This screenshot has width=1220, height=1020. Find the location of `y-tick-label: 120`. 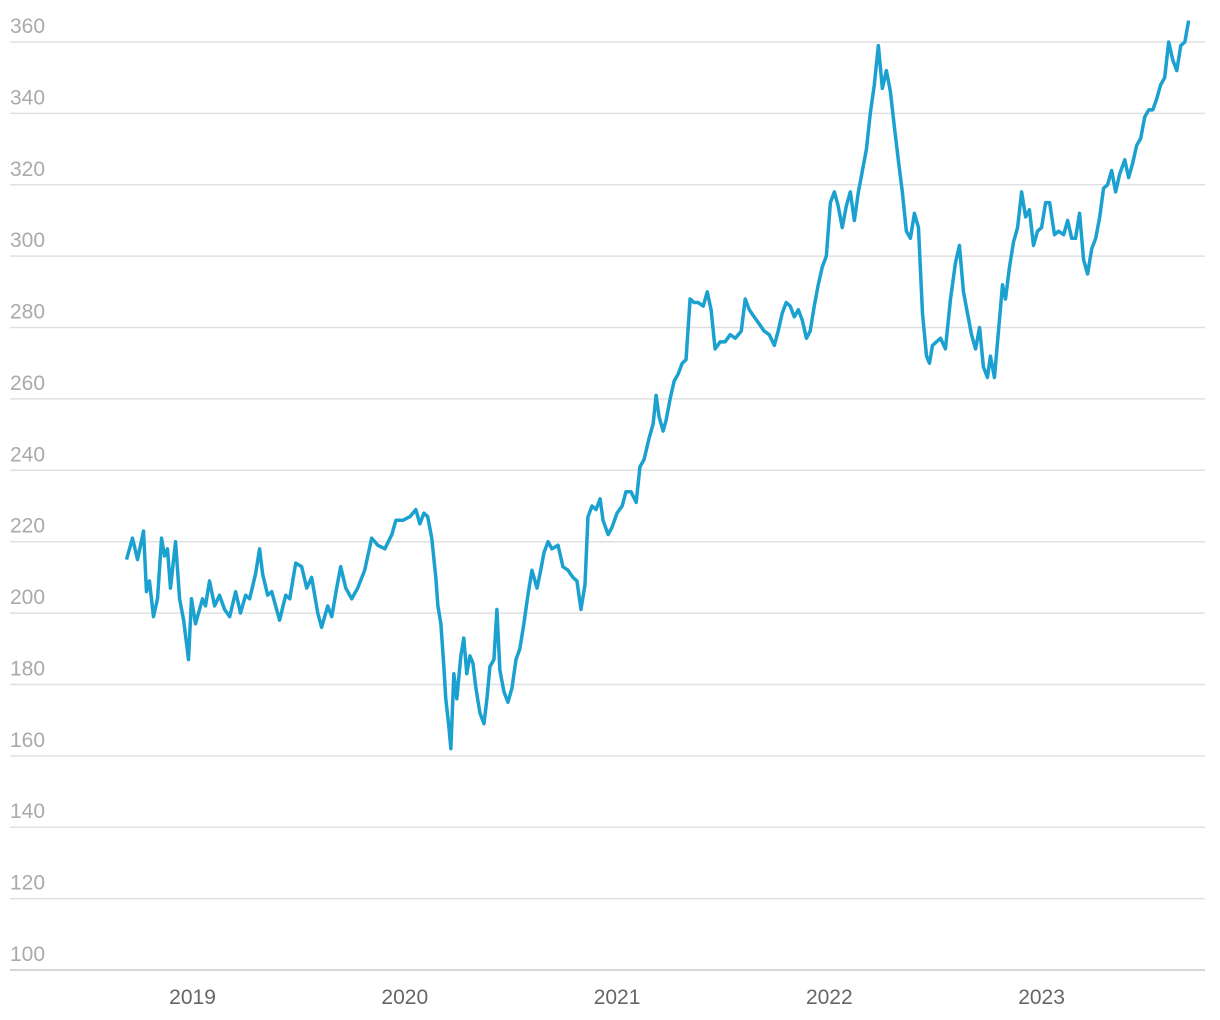

y-tick-label: 120 is located at coordinates (27, 883).